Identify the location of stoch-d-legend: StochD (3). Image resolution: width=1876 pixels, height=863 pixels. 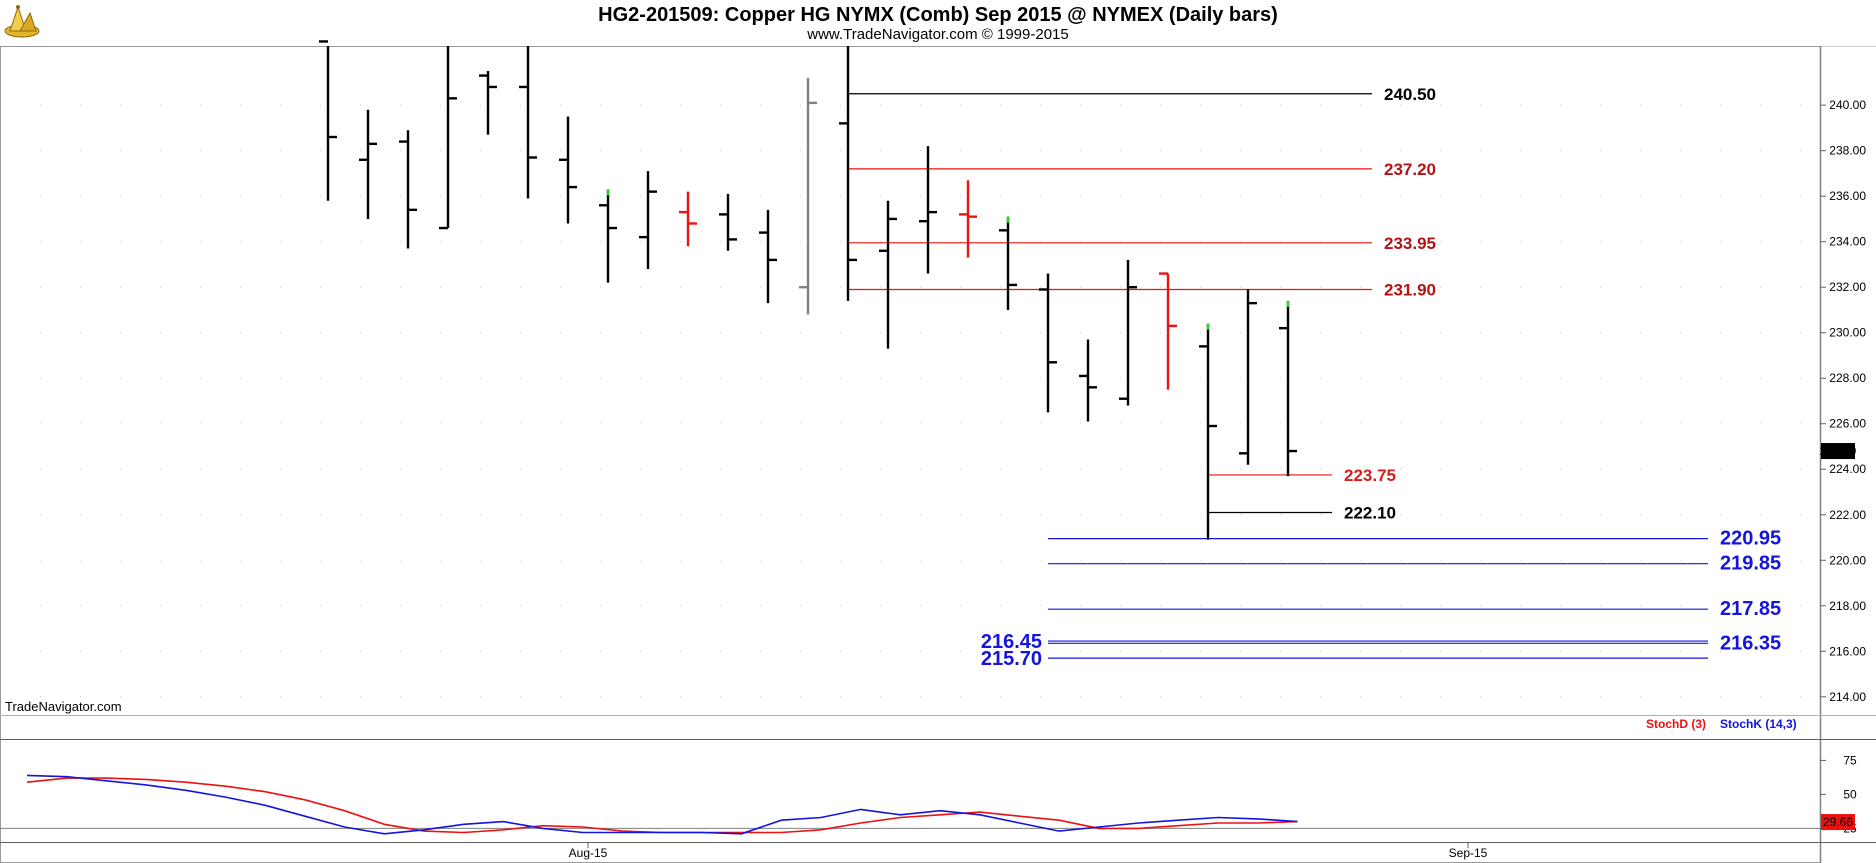
(1676, 724).